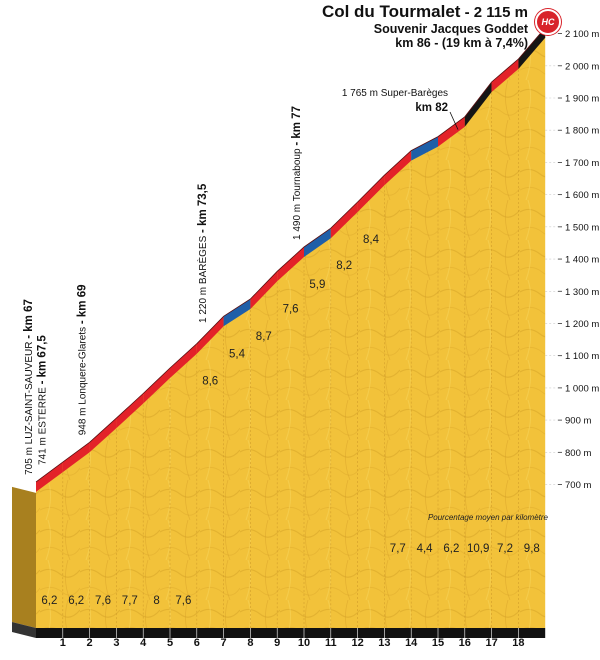 The image size is (600, 660). What do you see at coordinates (411, 643) in the screenshot?
I see `km-tick-label: 14` at bounding box center [411, 643].